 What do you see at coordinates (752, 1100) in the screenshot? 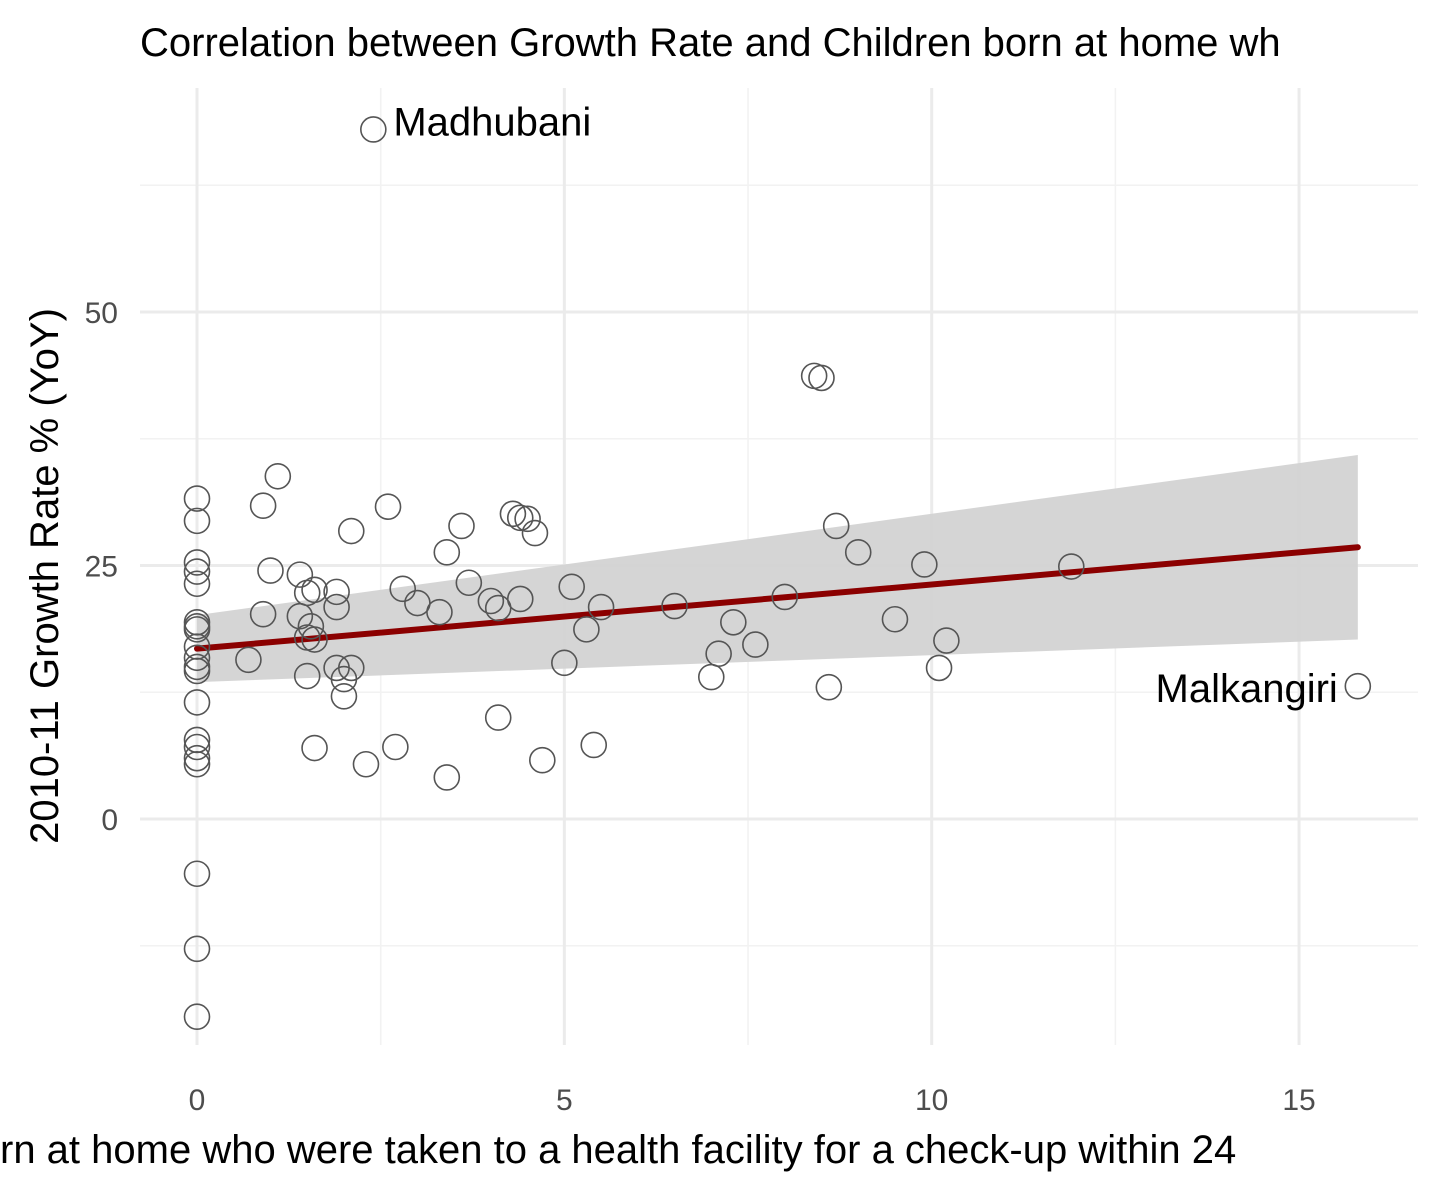
I see `x-axis-tick-labels: 0 5 10 15` at bounding box center [752, 1100].